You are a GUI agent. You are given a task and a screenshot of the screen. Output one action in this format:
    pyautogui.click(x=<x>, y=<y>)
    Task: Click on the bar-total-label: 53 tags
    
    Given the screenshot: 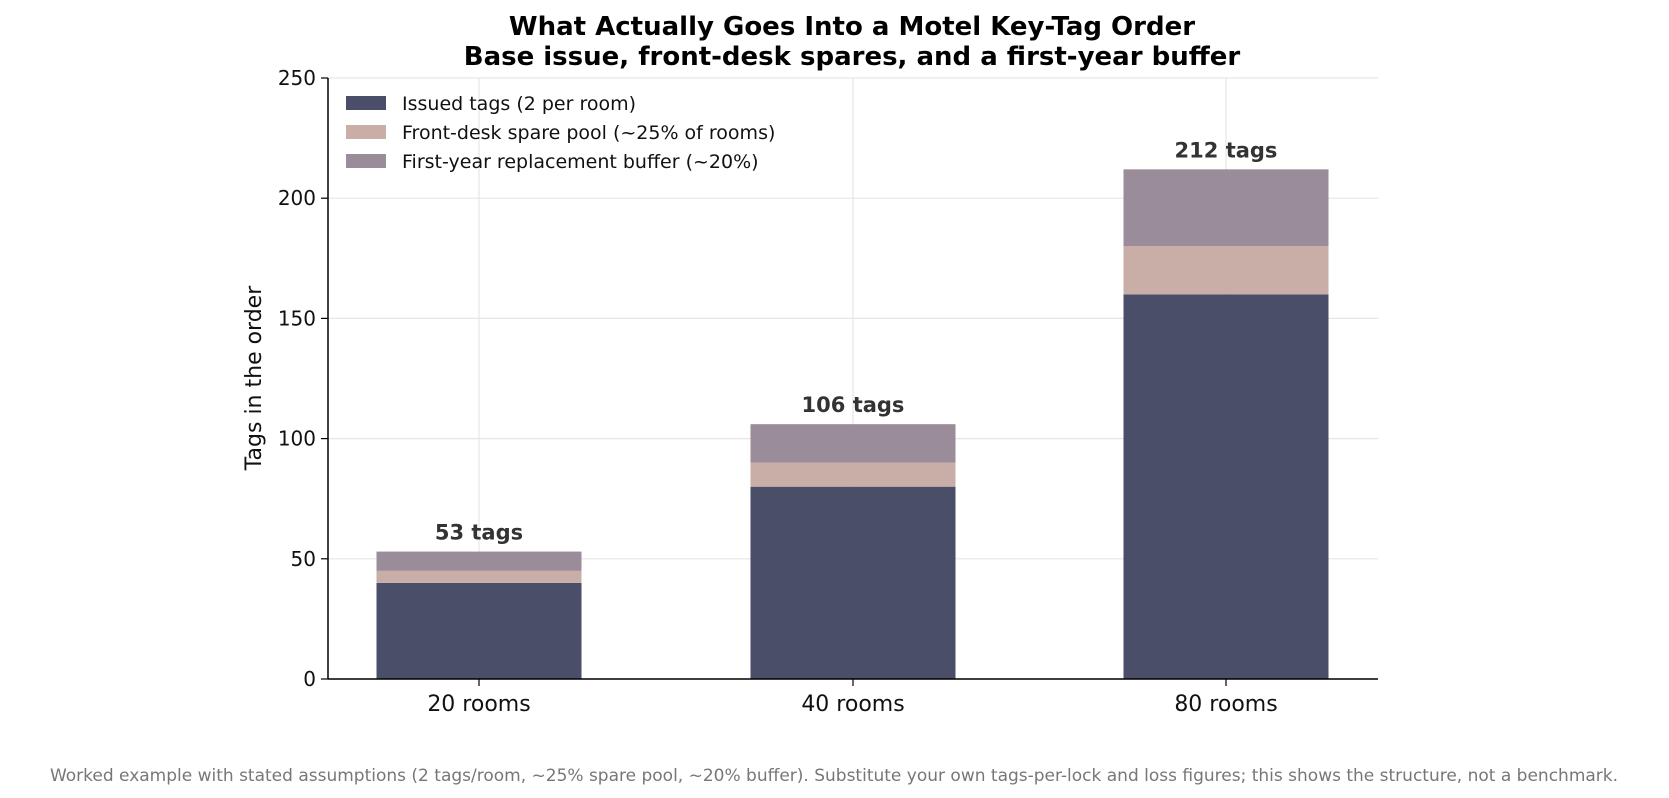 What is the action you would take?
    pyautogui.click(x=479, y=533)
    